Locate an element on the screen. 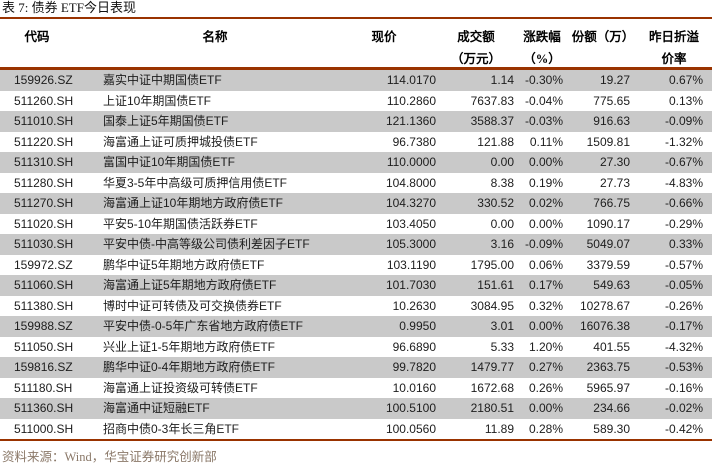 This screenshot has width=712, height=465. change-cell: 0.19% is located at coordinates (542, 182).